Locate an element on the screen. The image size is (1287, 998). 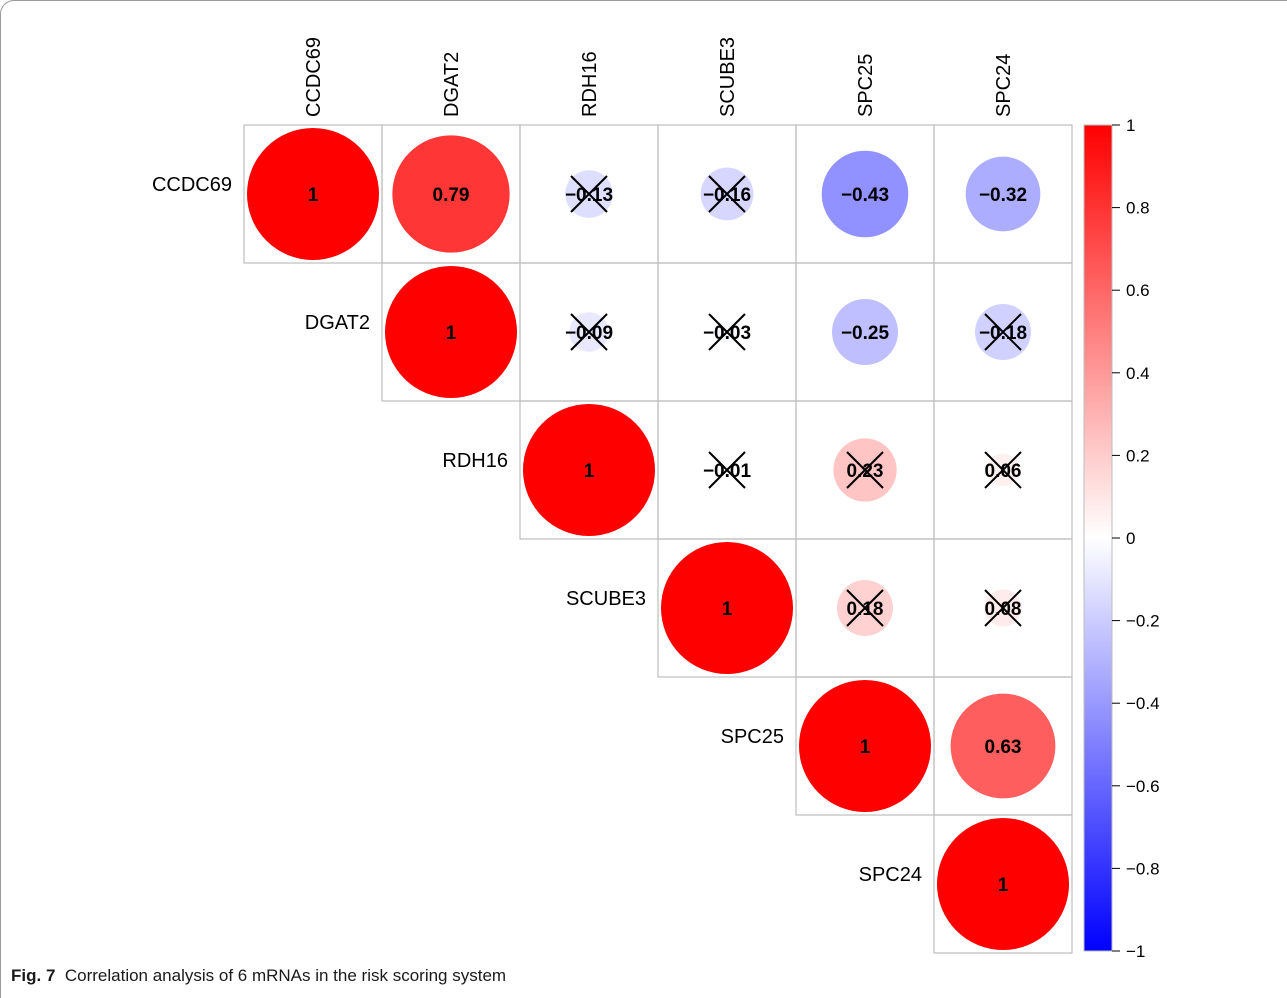
correlation-value-label: −0.25 is located at coordinates (865, 333).